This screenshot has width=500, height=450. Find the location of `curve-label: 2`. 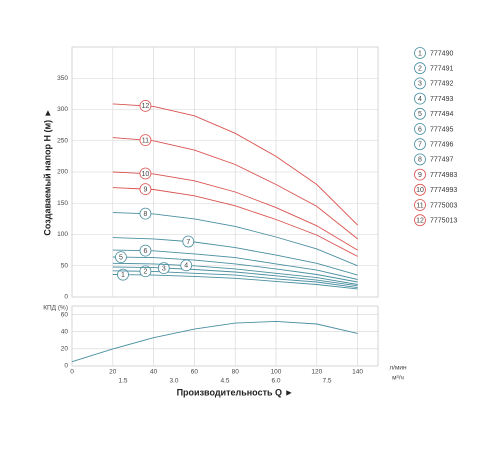

curve-label: 2 is located at coordinates (145, 272).